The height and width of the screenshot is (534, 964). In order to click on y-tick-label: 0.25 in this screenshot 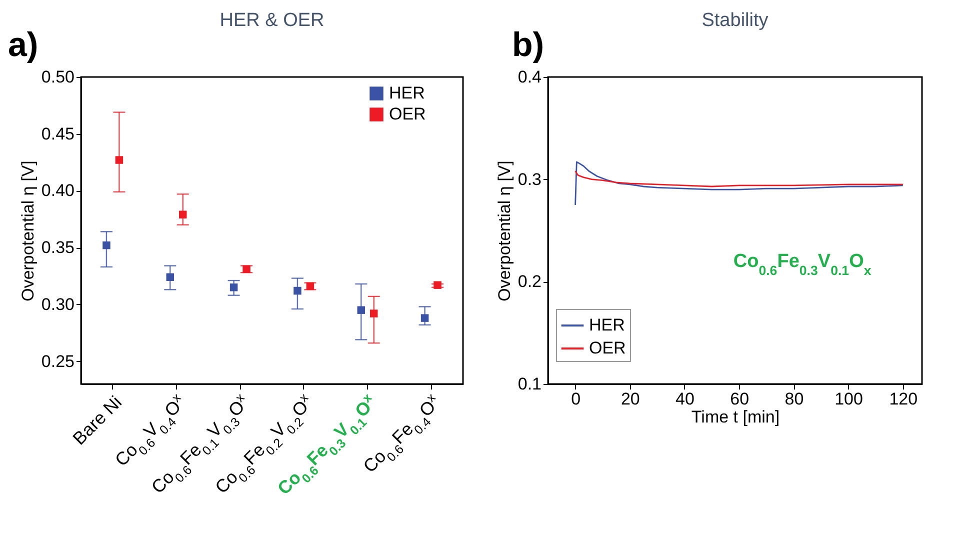, I will do `click(57, 361)`.